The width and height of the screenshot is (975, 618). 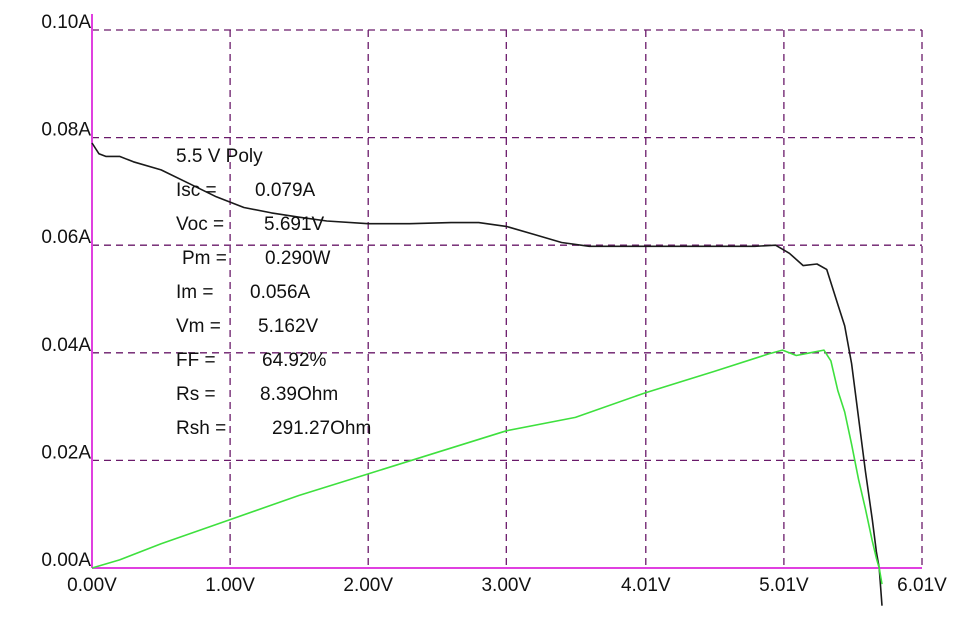 I want to click on x-tick-label: 2.00V, so click(x=368, y=585).